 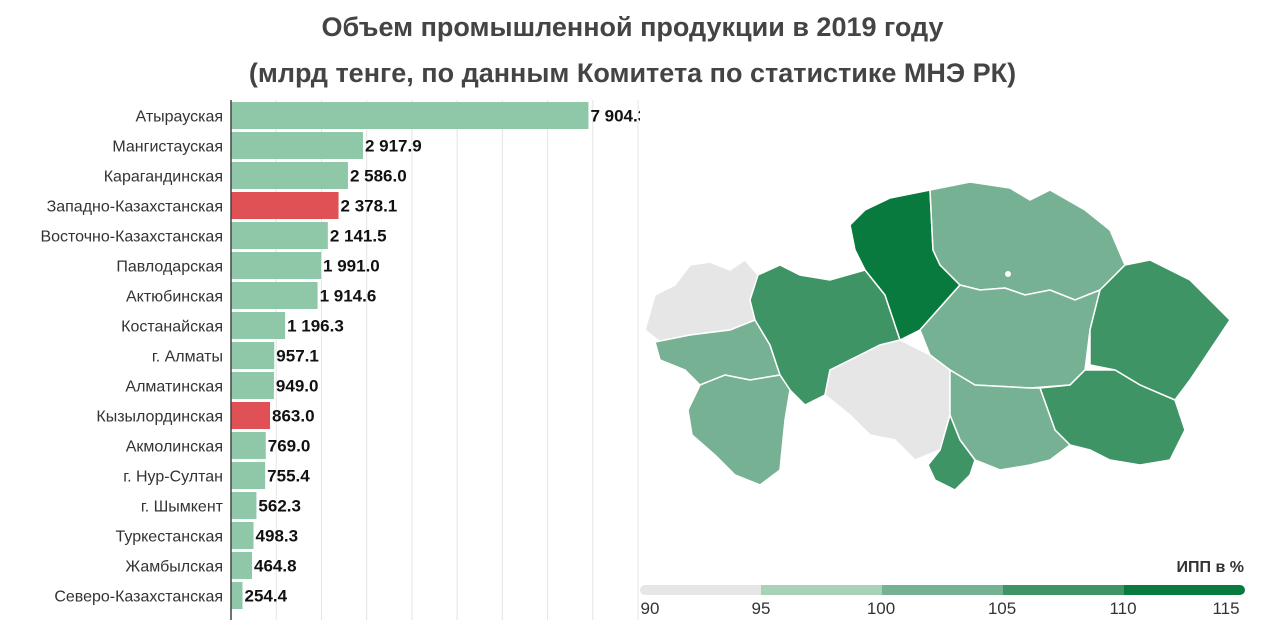 I want to click on value-label: 1 991.0, so click(x=351, y=266).